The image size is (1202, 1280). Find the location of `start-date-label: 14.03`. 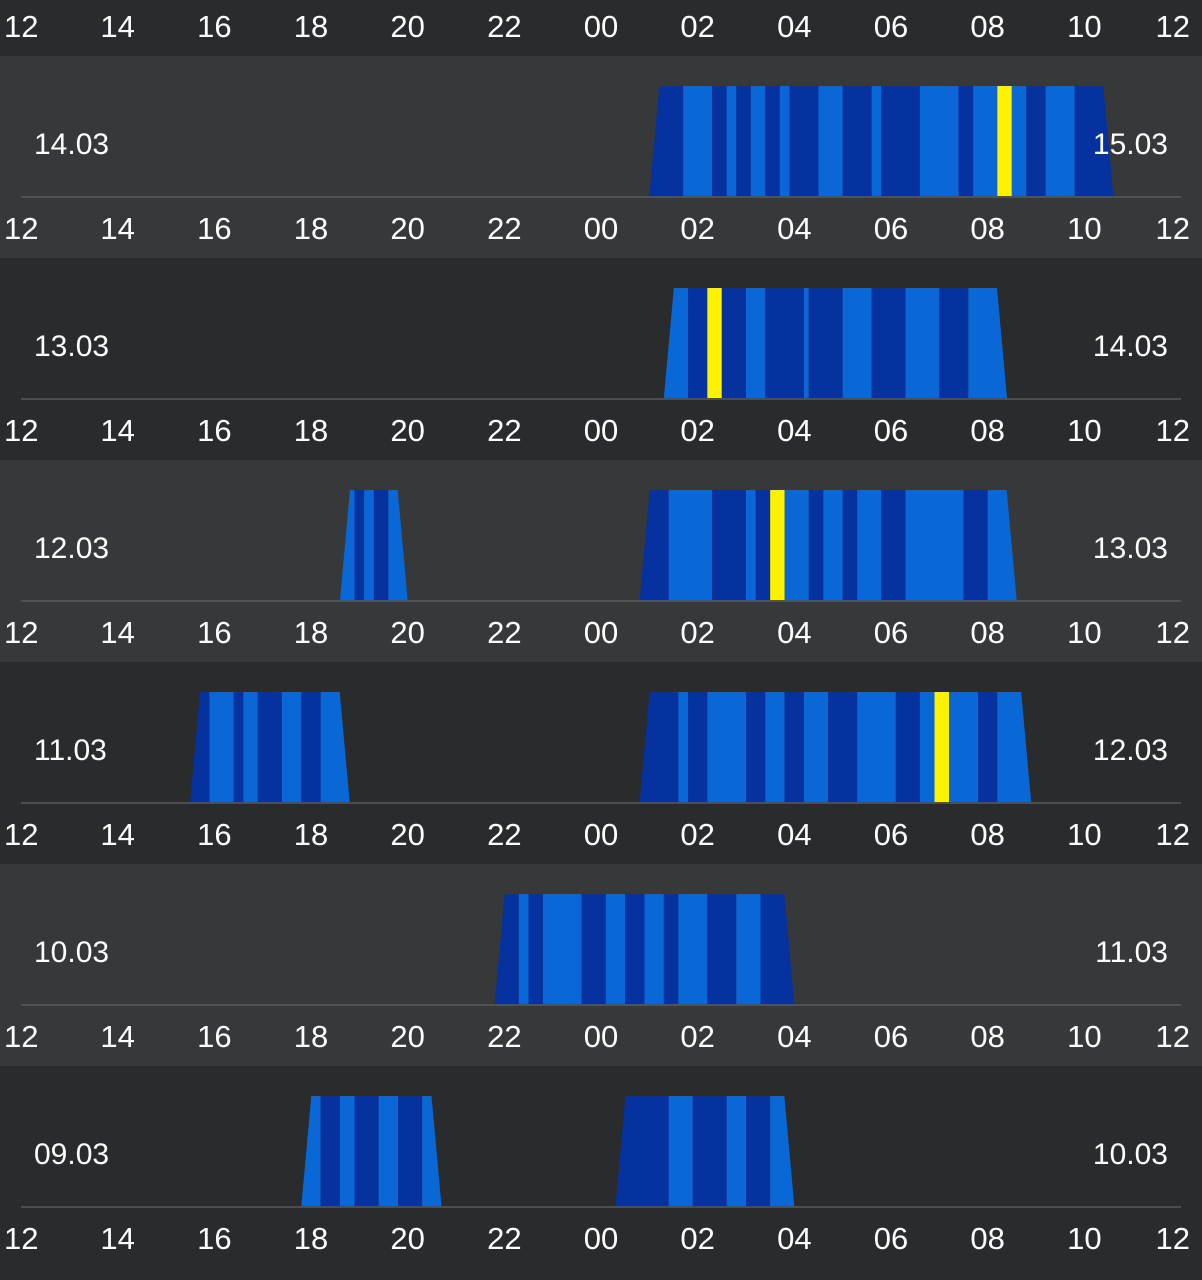

start-date-label: 14.03 is located at coordinates (71, 144).